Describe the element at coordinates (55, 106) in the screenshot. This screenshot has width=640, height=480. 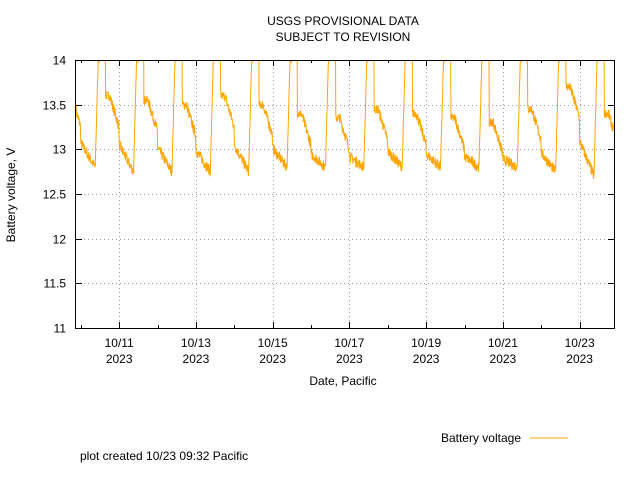
I see `y-tick-label: 13.5` at that location.